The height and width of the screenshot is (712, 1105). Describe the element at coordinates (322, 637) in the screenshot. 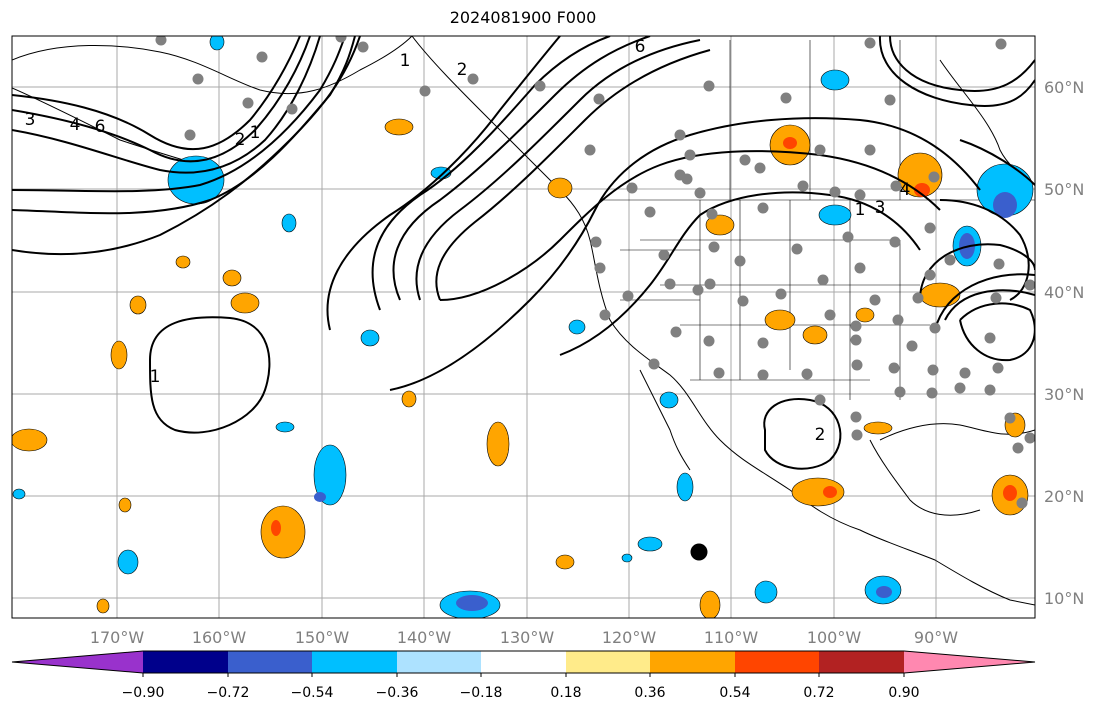

I see `lon-label: 150°W` at that location.